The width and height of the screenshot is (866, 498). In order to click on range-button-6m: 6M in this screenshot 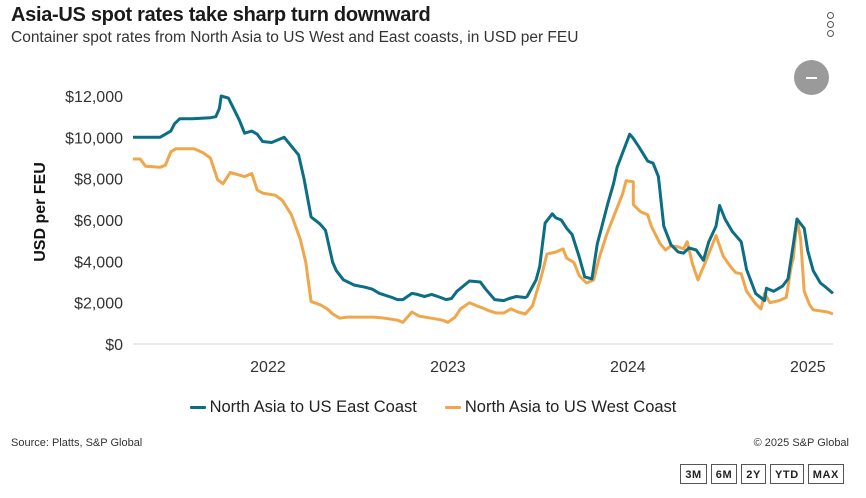, I will do `click(724, 474)`.